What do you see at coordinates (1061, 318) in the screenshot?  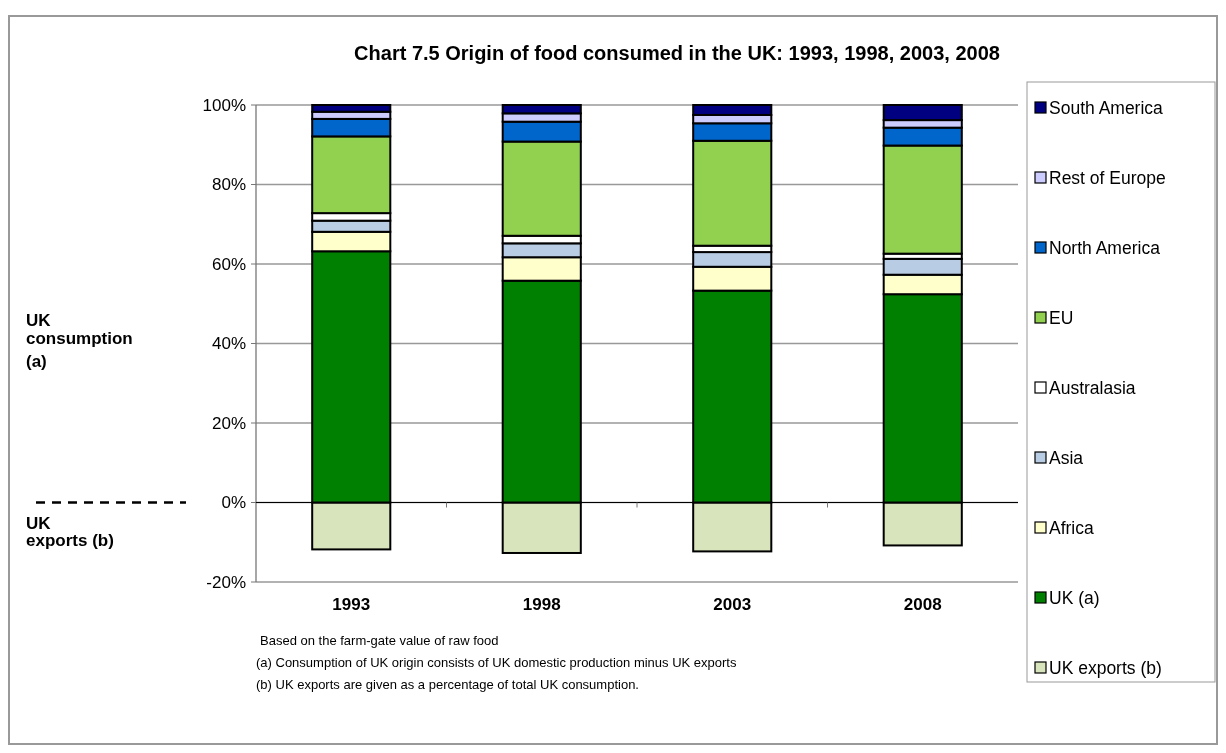 I see `legend-label: EU` at bounding box center [1061, 318].